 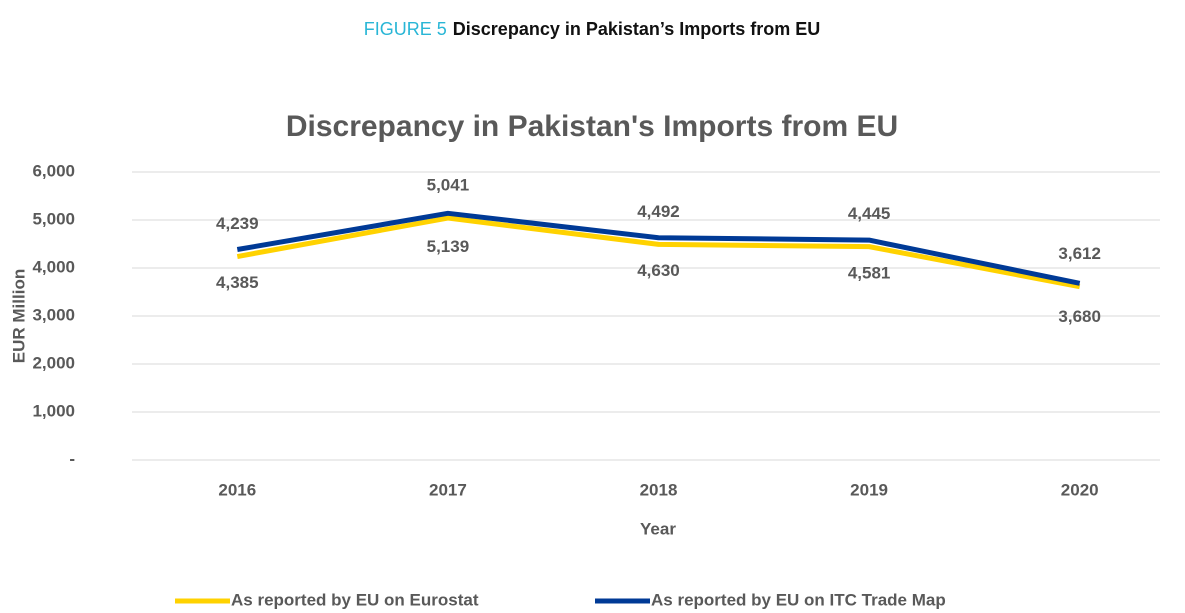 What do you see at coordinates (18, 316) in the screenshot?
I see `y-axis-label: EUR Million` at bounding box center [18, 316].